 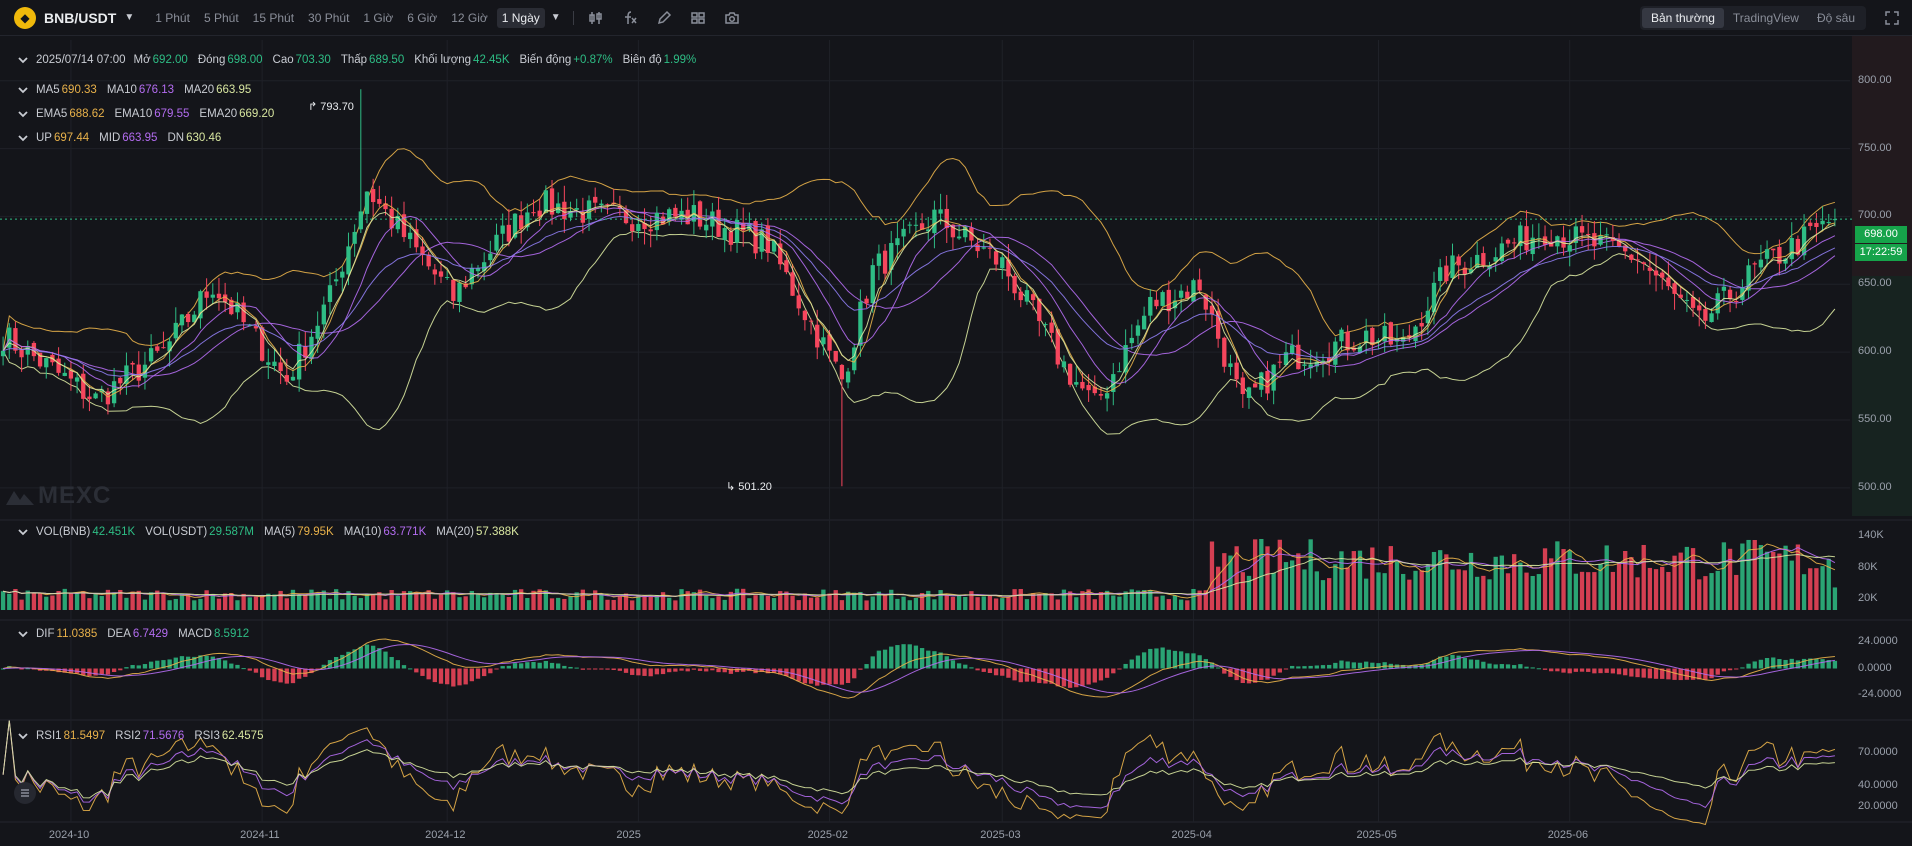 I want to click on camera-snapshot-icon, so click(x=732, y=18).